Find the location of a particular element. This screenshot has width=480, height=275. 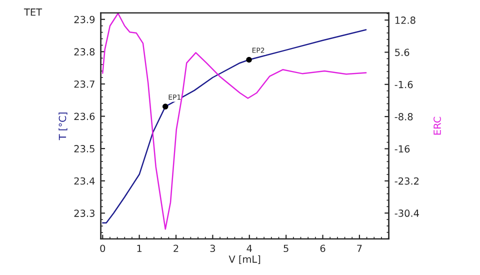

x-axis-title: V [mL] is located at coordinates (244, 259).